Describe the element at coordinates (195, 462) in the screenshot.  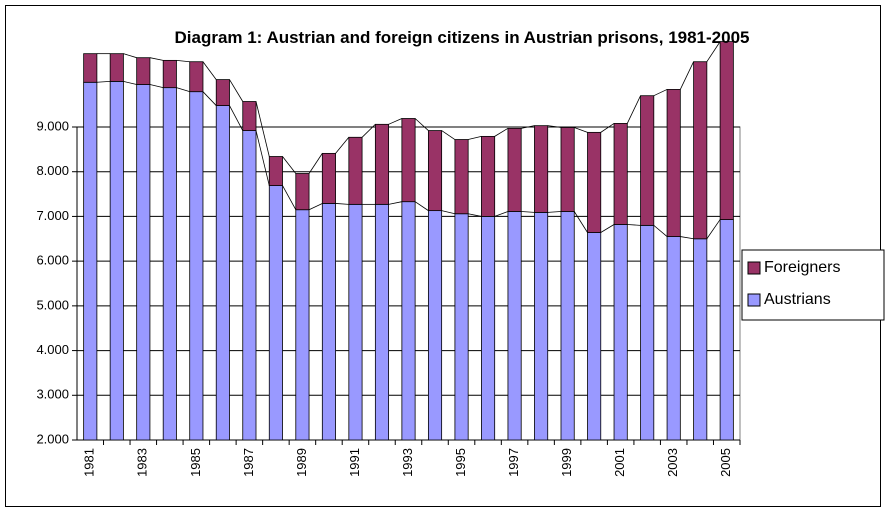
I see `x-tick-label: 1985` at that location.